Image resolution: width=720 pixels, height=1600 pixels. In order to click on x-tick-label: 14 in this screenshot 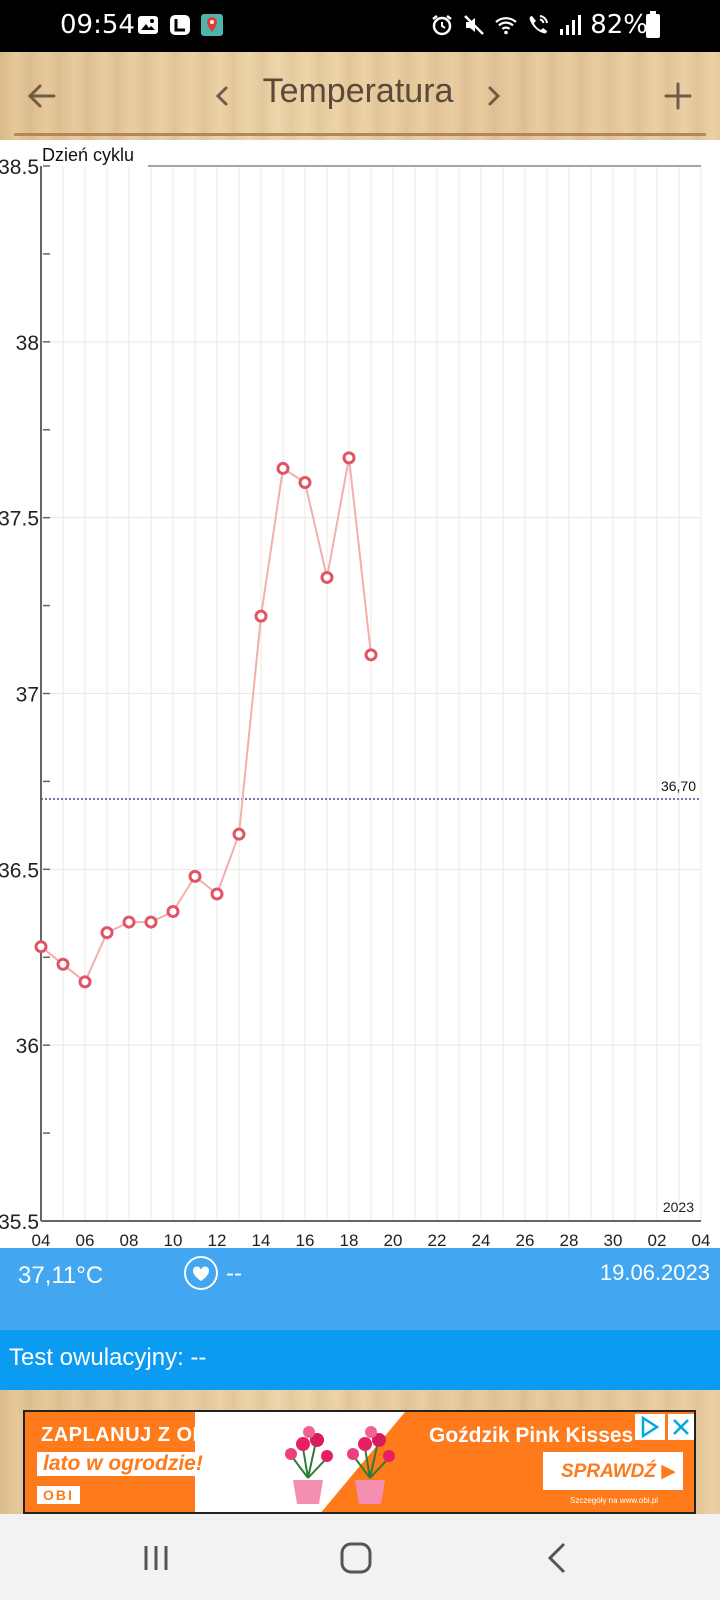, I will do `click(261, 1239)`.